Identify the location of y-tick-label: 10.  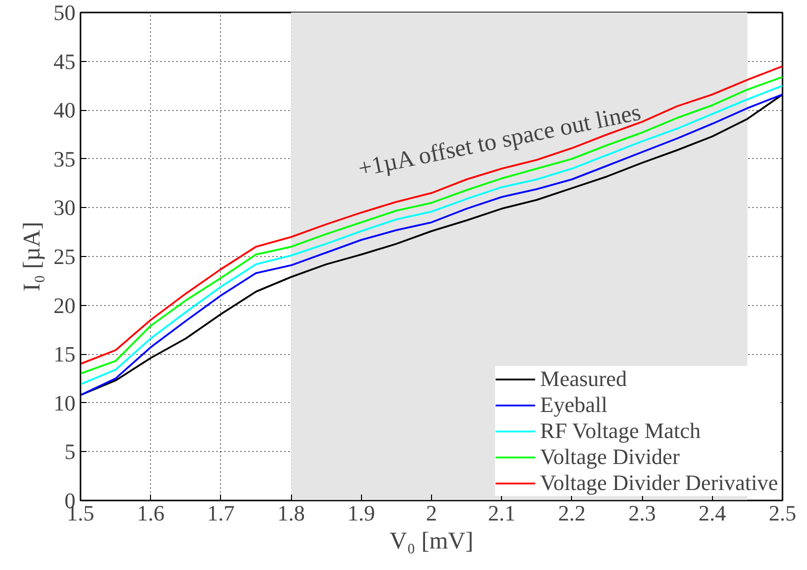
(65, 403).